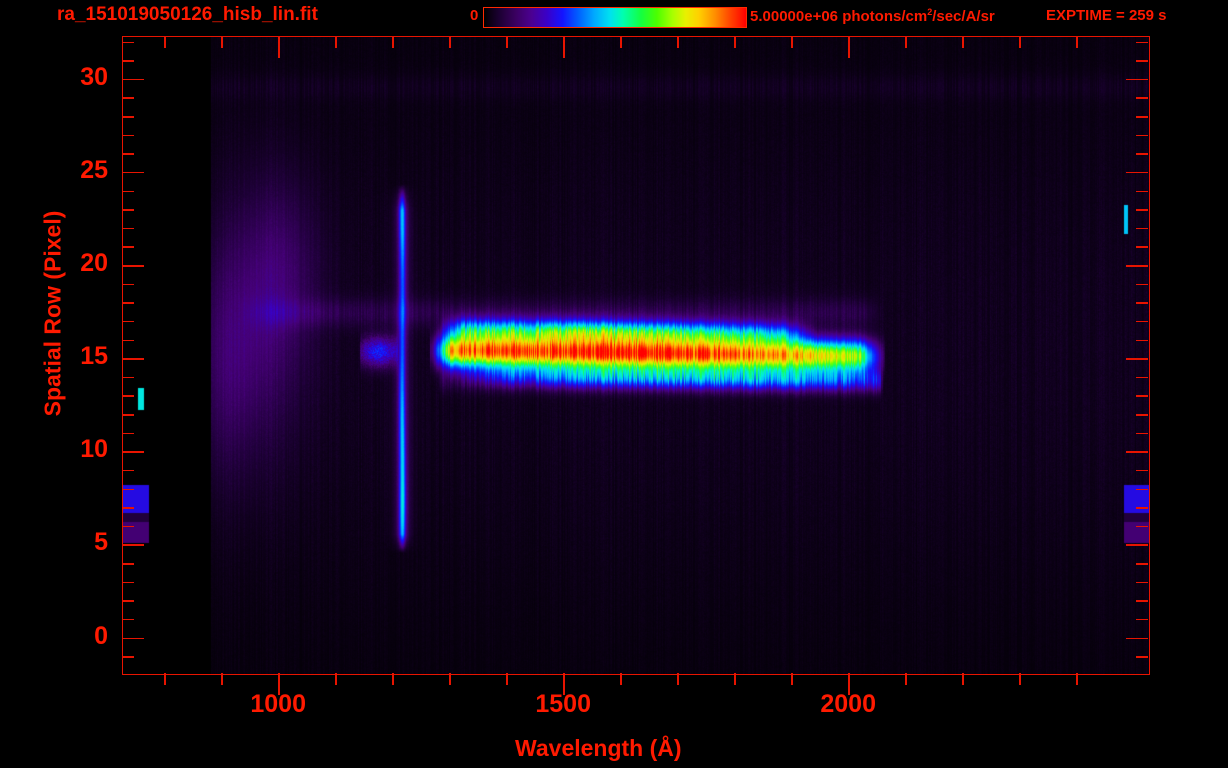 Image resolution: width=1228 pixels, height=768 pixels. I want to click on y-tick-label: 20, so click(94, 263).